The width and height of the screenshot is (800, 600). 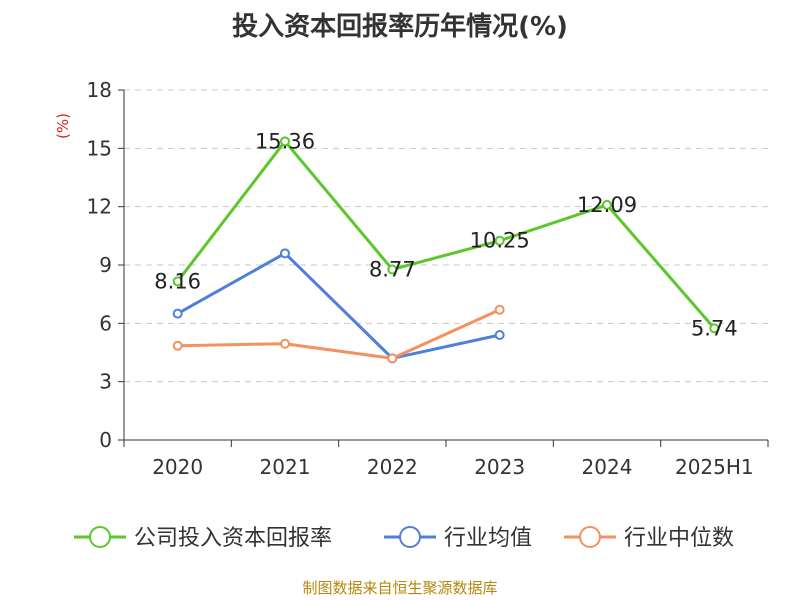 I want to click on data-label: 15.36, so click(x=285, y=141).